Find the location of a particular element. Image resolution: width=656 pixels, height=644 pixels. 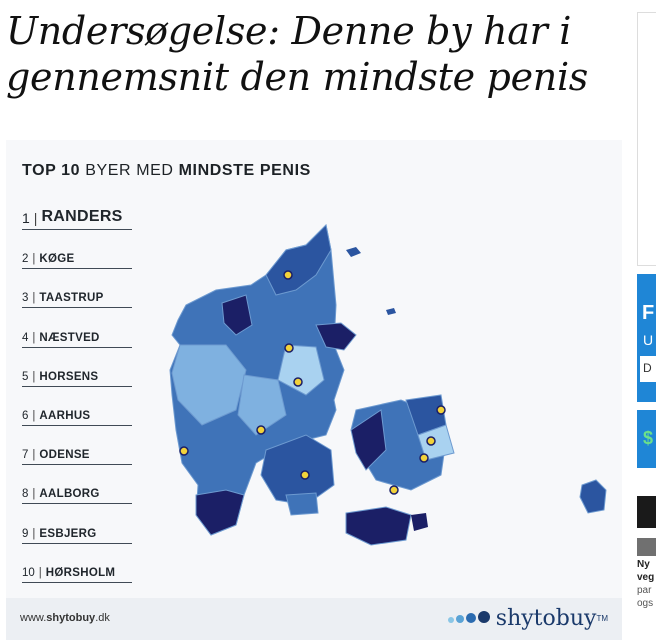

sidebar-promo-green: $ is located at coordinates (646, 439).